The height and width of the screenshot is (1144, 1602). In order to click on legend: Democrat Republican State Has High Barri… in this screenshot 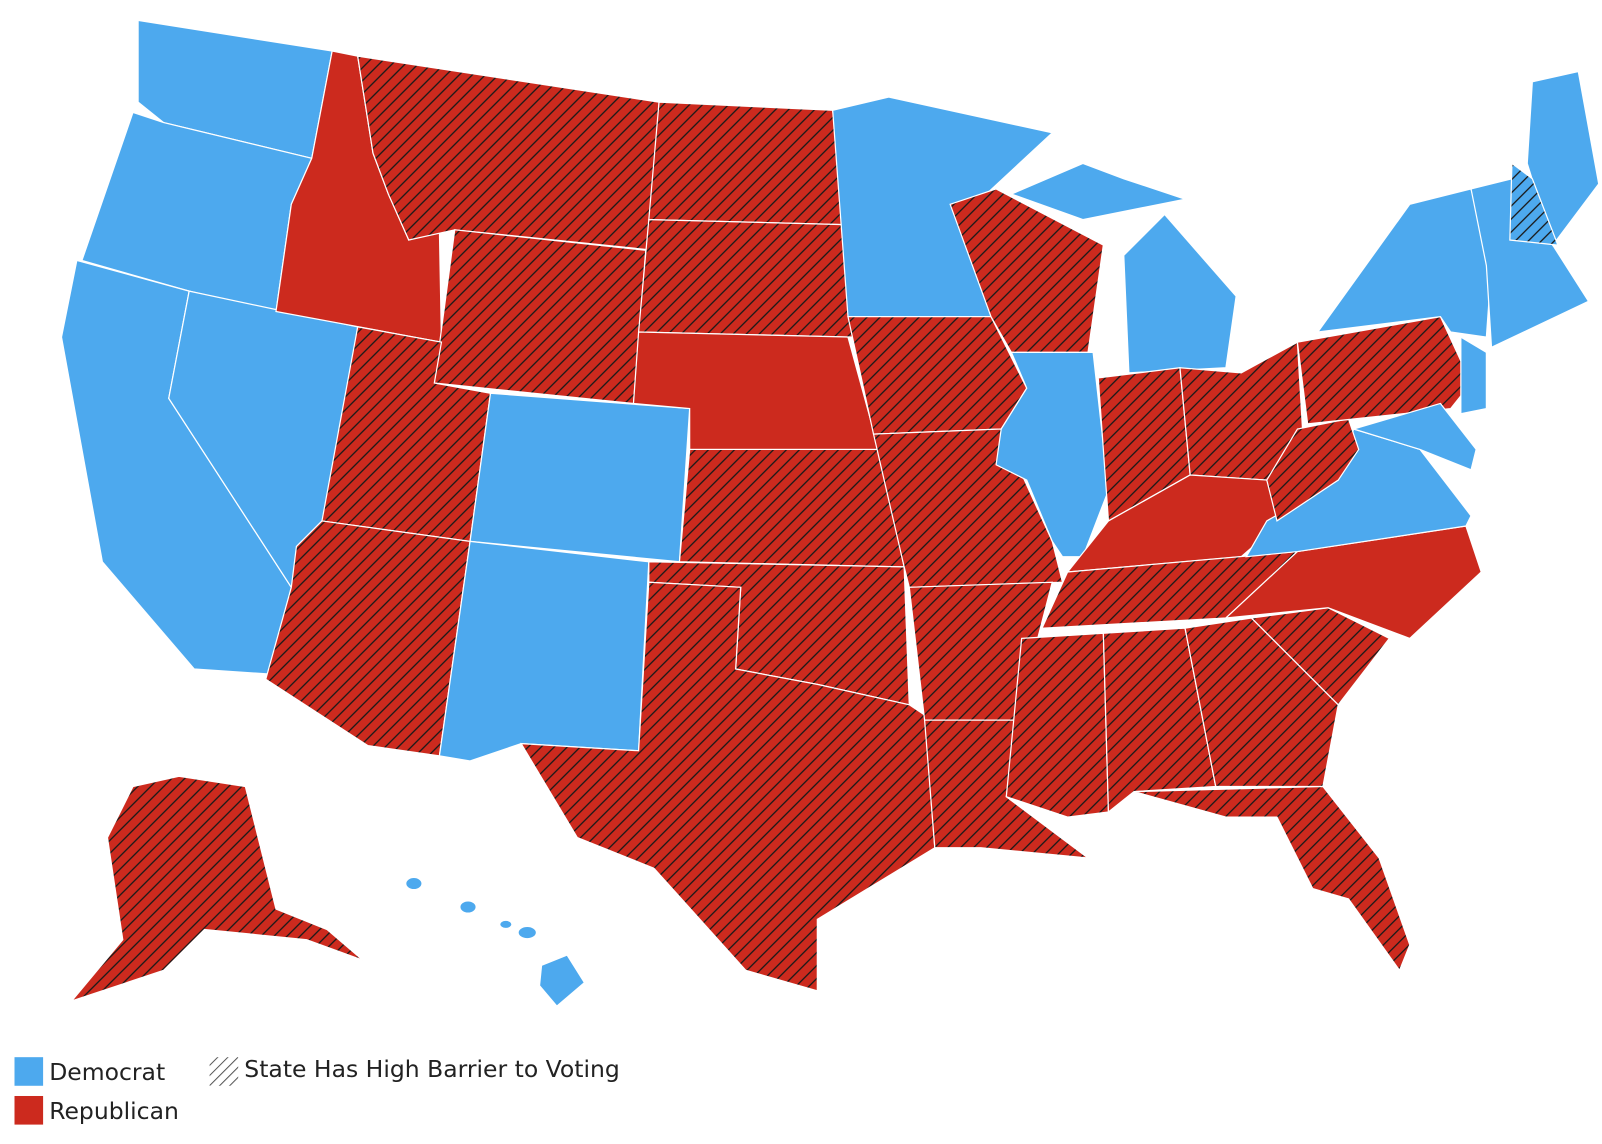, I will do `click(317, 1090)`.